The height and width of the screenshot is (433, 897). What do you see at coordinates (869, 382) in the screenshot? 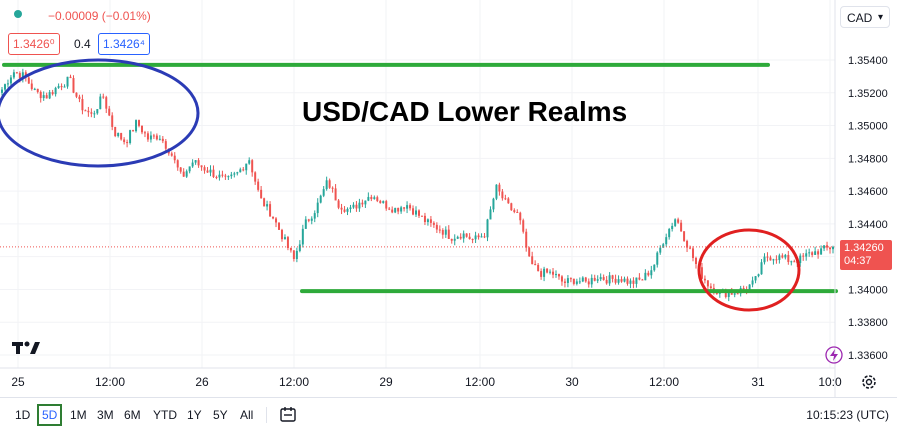
I see `settings-gear-icon` at bounding box center [869, 382].